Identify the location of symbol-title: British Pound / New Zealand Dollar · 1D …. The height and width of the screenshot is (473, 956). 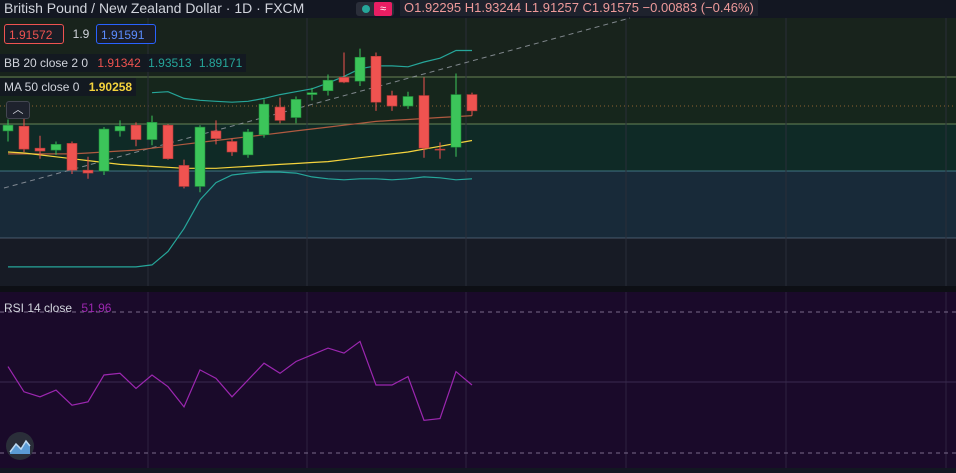
(154, 8).